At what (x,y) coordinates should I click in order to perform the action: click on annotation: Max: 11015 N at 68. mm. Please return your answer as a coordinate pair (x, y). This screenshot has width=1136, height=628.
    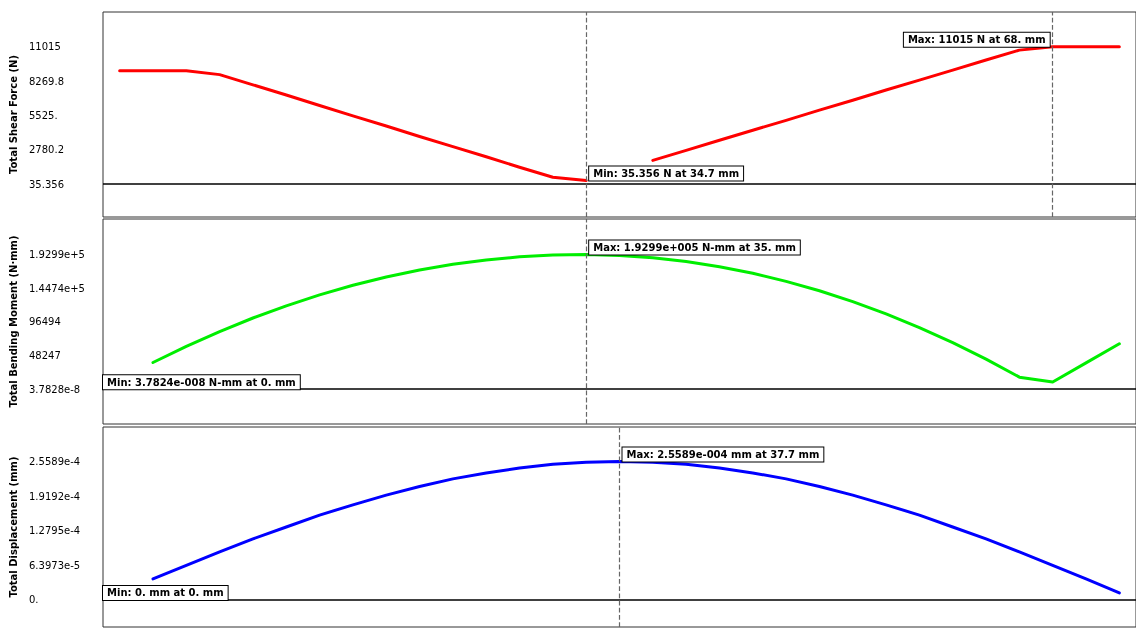
    Looking at the image, I should click on (976, 40).